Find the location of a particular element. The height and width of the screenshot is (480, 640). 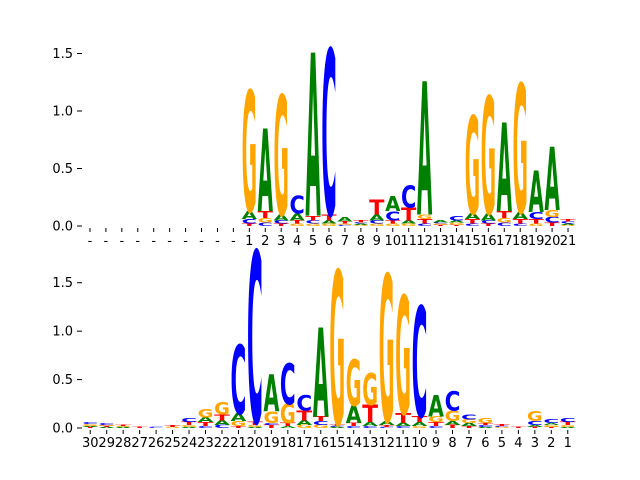

x-tick-label: 11 is located at coordinates (408, 241).